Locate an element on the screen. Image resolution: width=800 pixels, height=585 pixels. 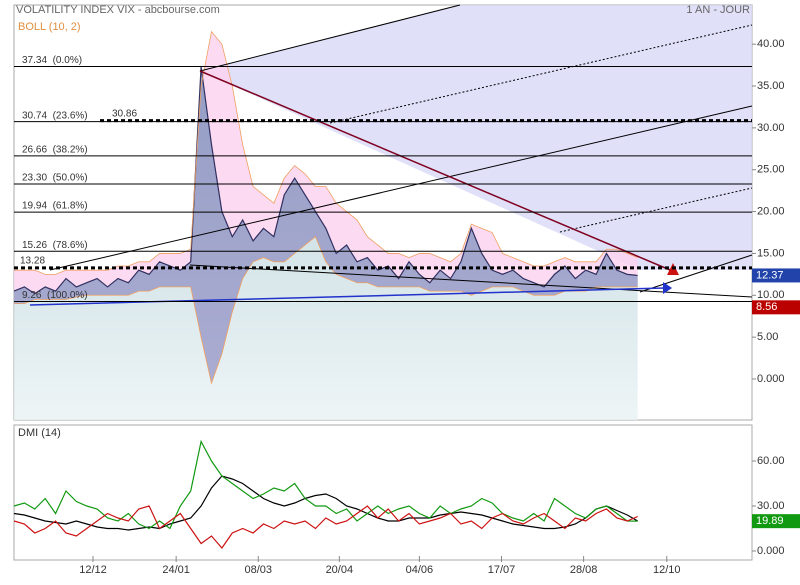
x-tick-label: 17/07 is located at coordinates (502, 570).